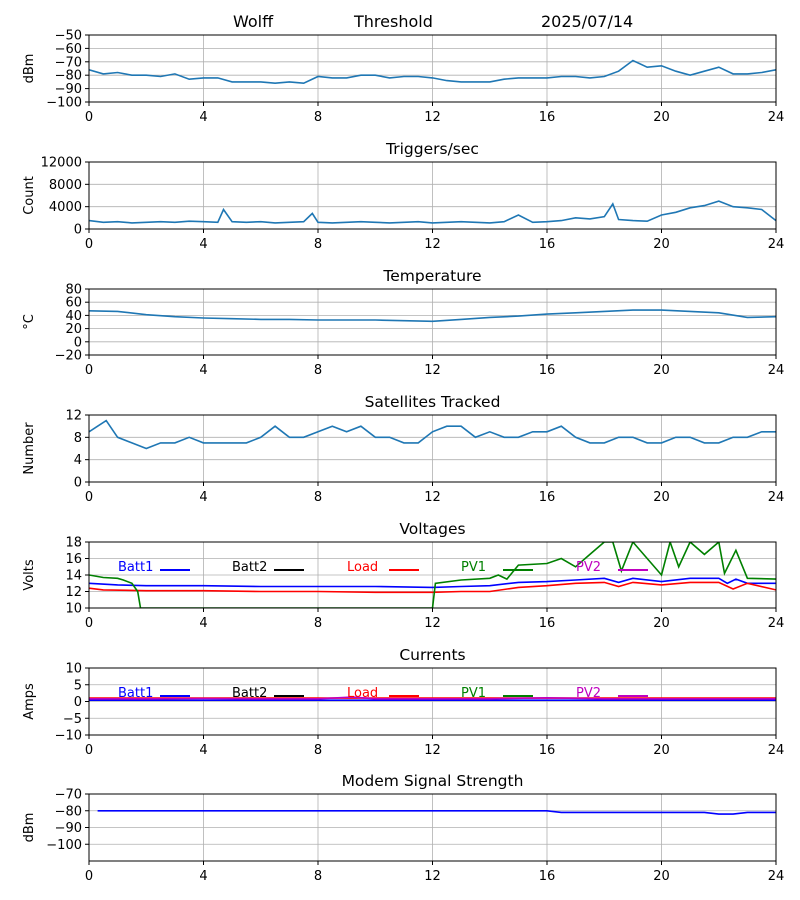 This screenshot has height=900, width=800. What do you see at coordinates (65, 207) in the screenshot?
I see `y-tick-label: 4000` at bounding box center [65, 207].